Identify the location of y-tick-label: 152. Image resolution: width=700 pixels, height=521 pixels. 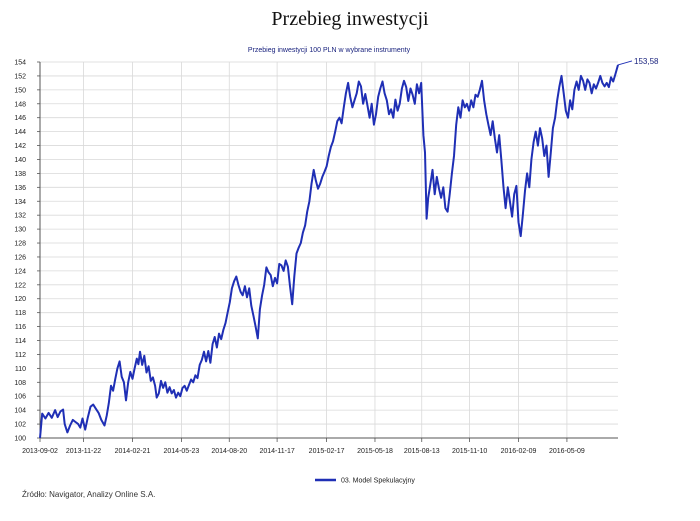
(20, 76).